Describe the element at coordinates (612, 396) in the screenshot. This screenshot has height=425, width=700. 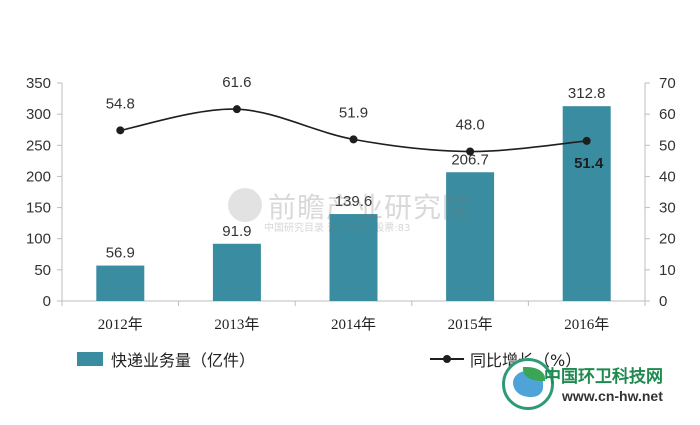
I see `brand-url: www.cn-hw.net` at that location.